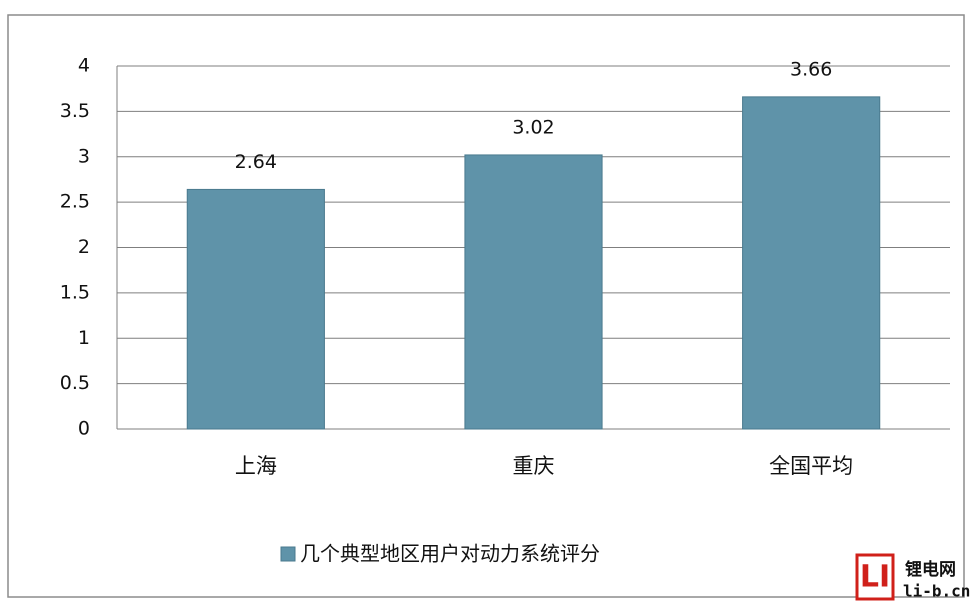  Describe the element at coordinates (811, 466) in the screenshot. I see `x-tick-label: 全国平均` at that location.